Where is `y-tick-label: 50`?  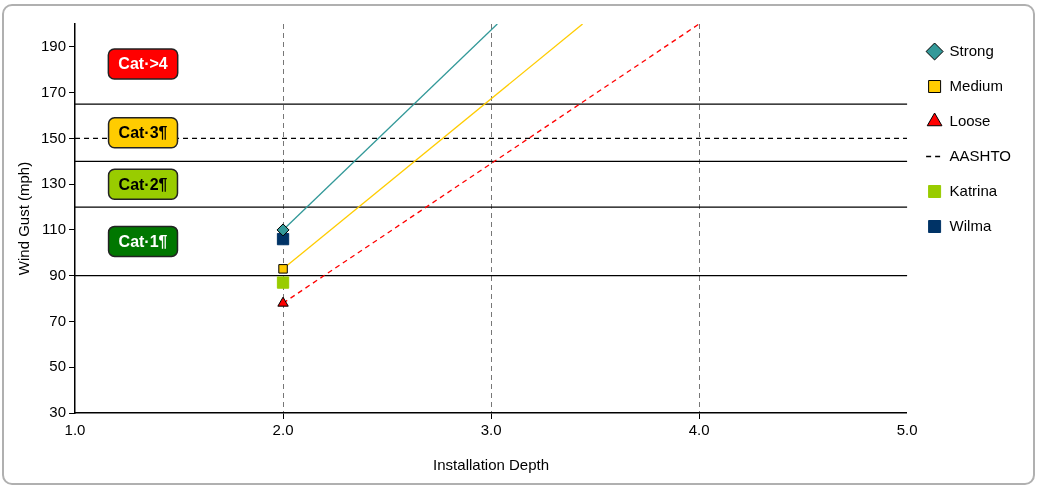
y-tick-label: 50 is located at coordinates (58, 366).